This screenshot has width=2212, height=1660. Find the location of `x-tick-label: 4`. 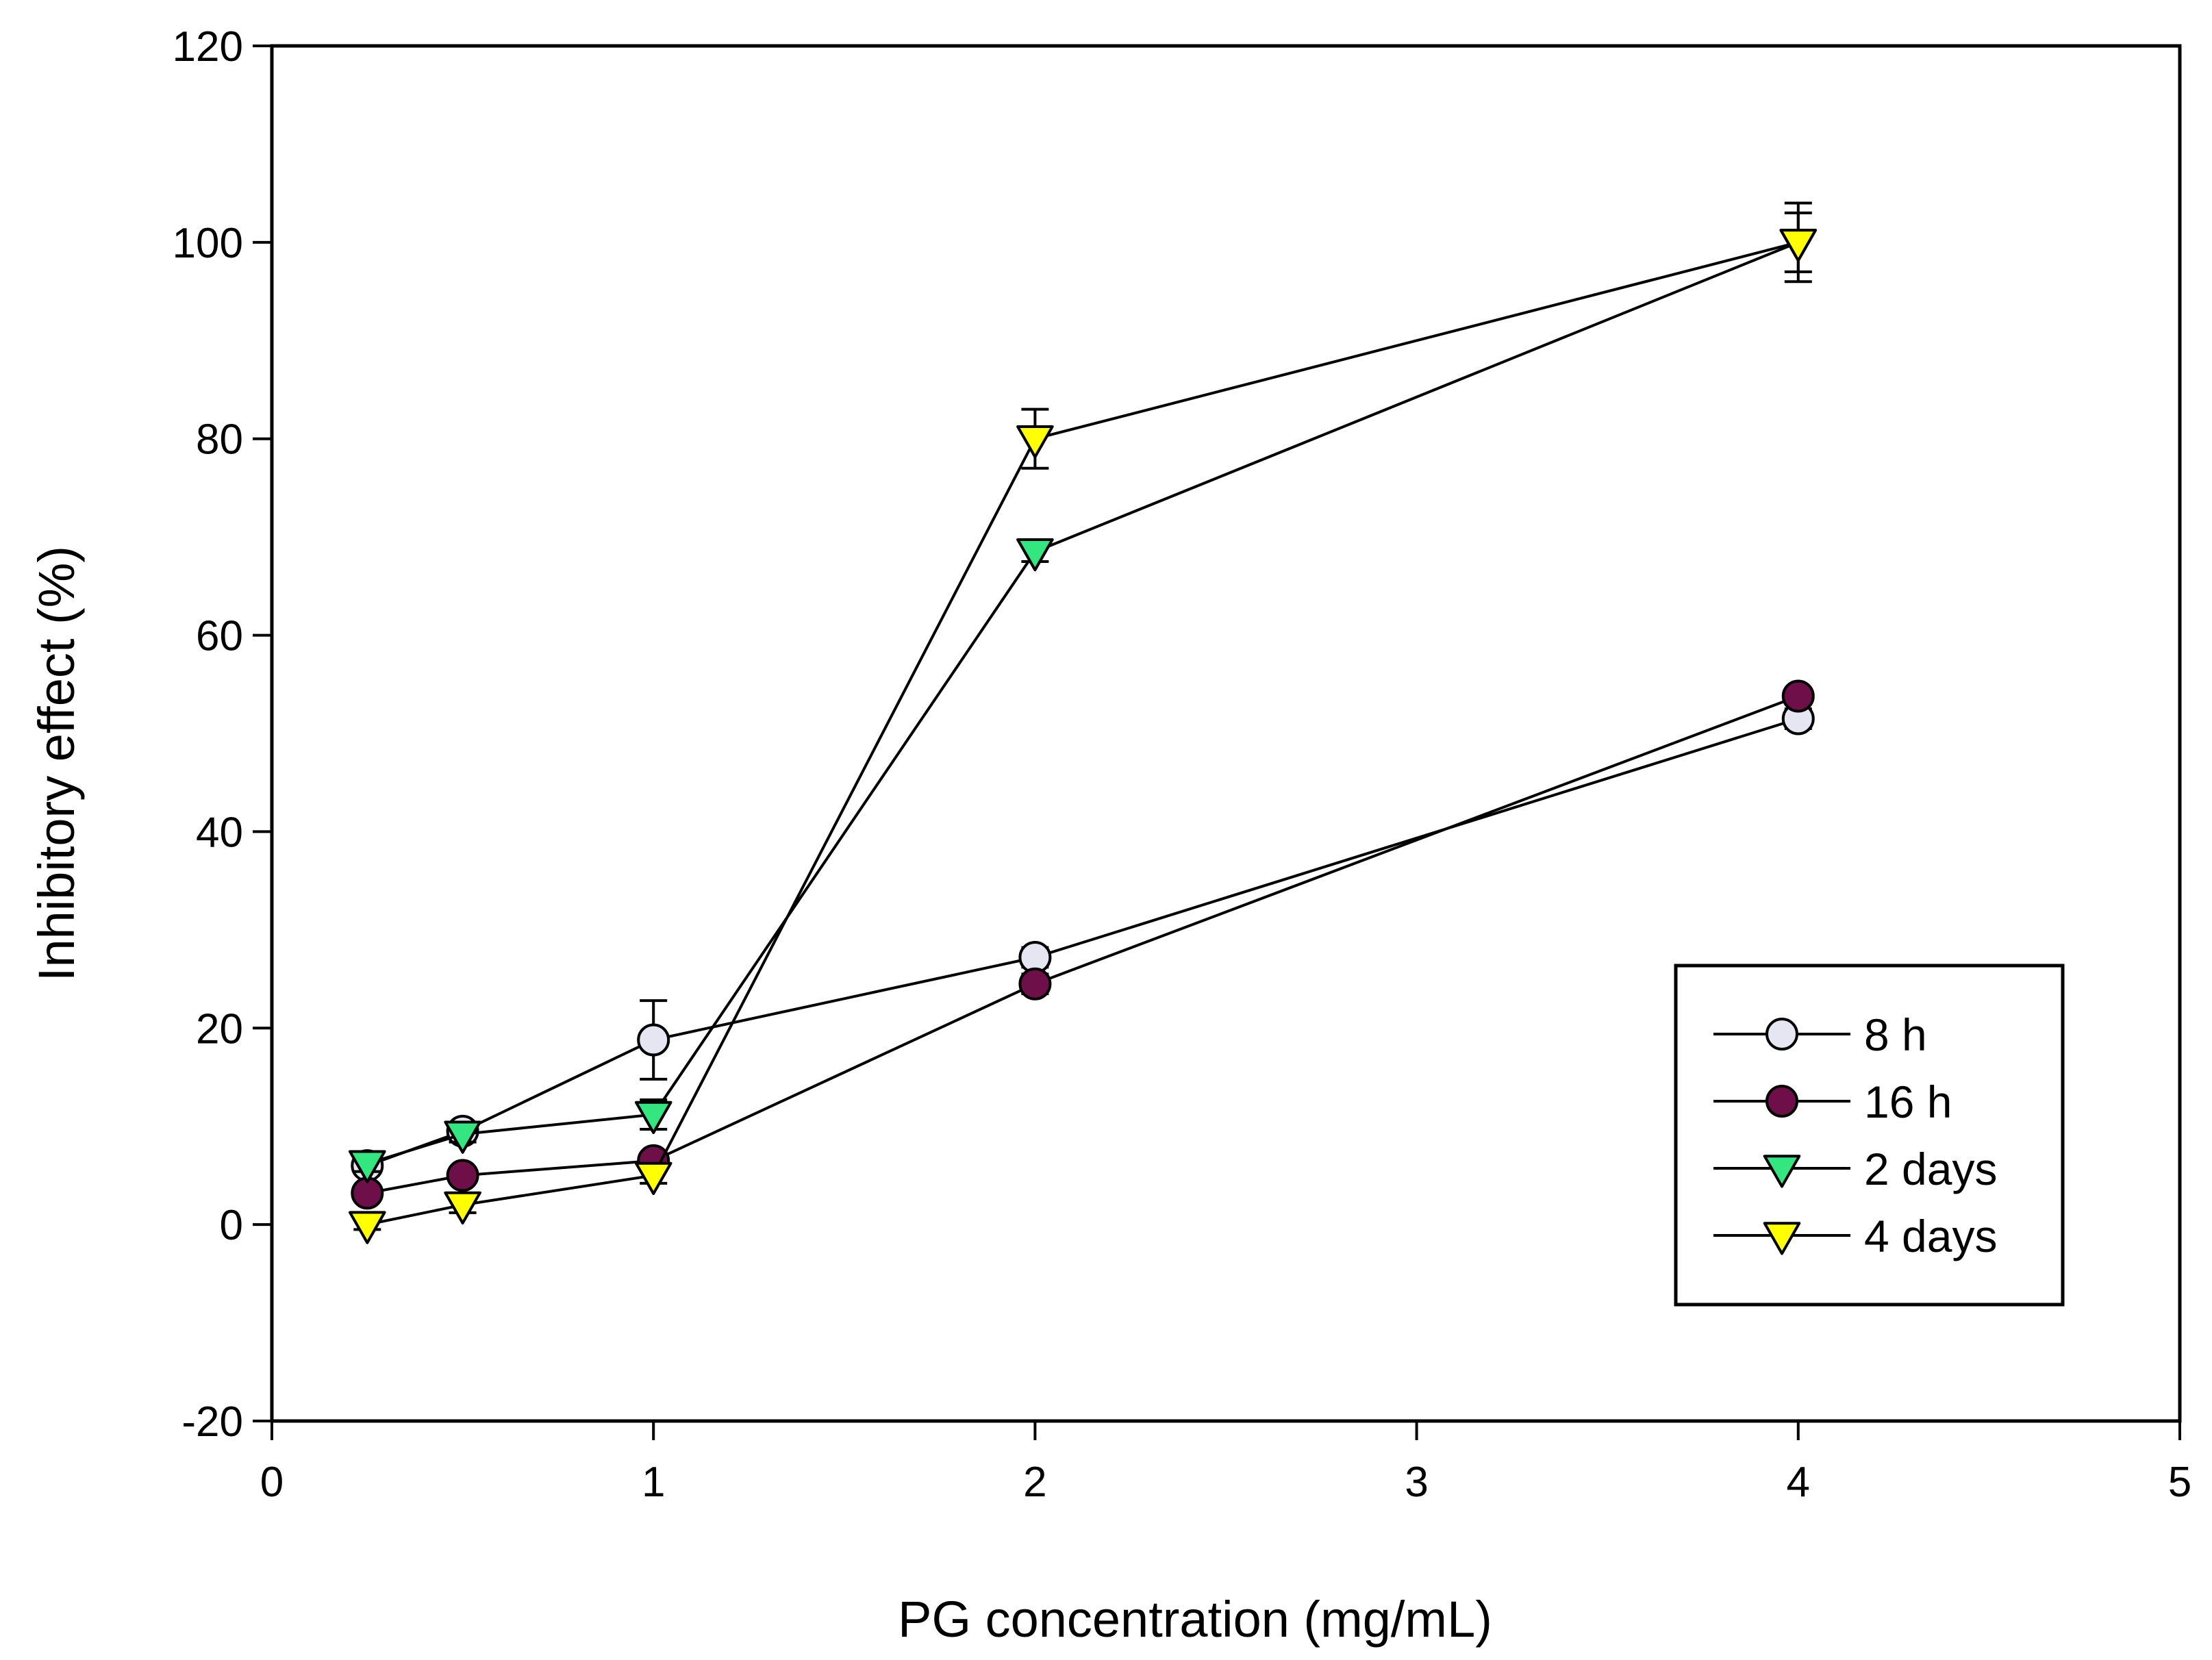

x-tick-label: 4 is located at coordinates (1798, 1482).